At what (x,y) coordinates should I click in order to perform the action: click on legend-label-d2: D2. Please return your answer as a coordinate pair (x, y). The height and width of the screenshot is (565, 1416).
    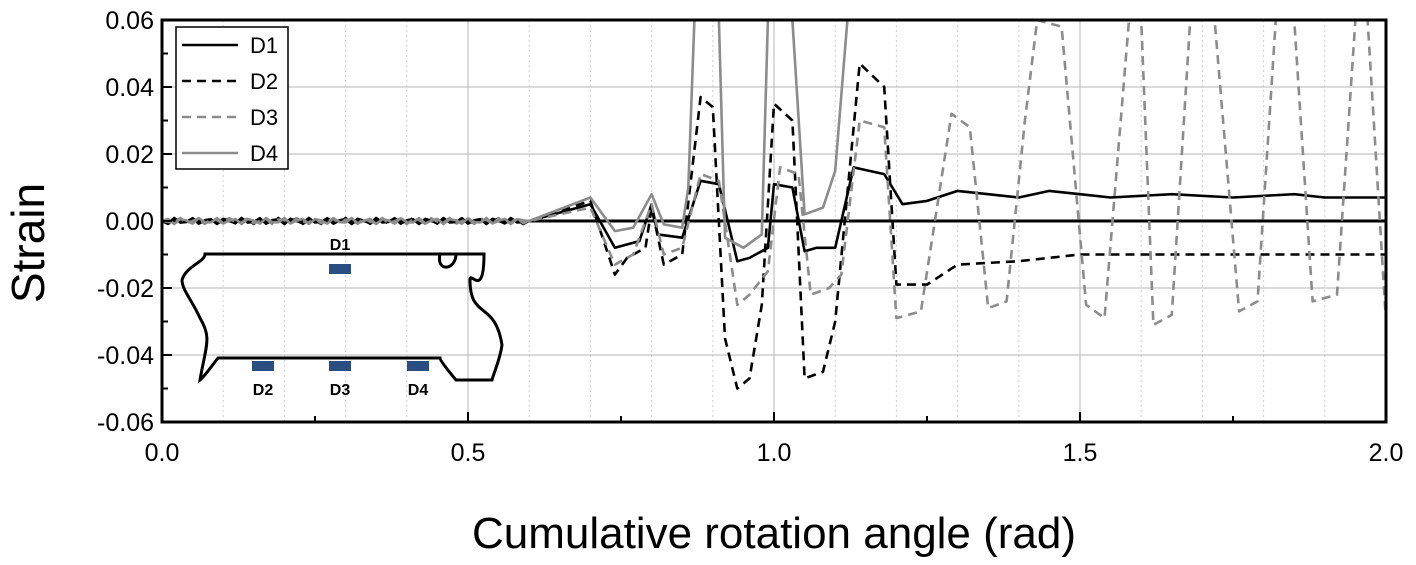
    Looking at the image, I should click on (264, 81).